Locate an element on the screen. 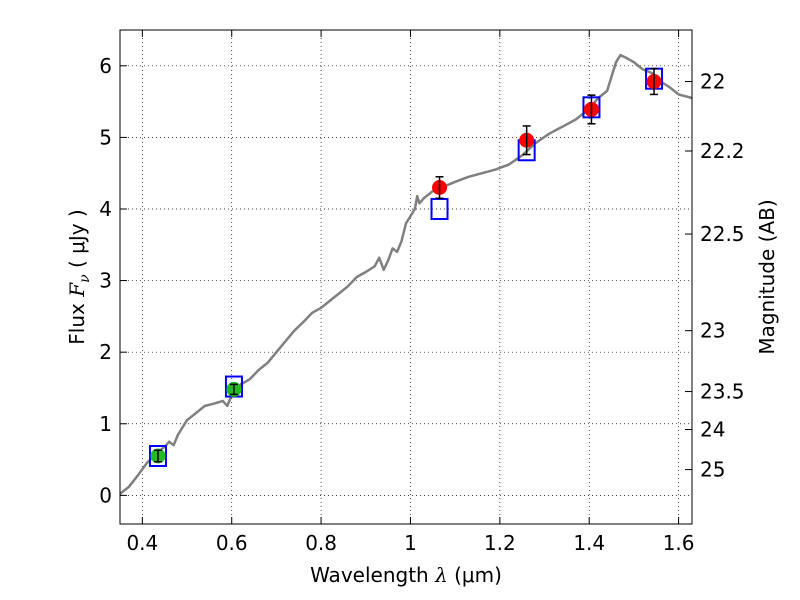  y-axis-label-symbol: F is located at coordinates (77, 290).